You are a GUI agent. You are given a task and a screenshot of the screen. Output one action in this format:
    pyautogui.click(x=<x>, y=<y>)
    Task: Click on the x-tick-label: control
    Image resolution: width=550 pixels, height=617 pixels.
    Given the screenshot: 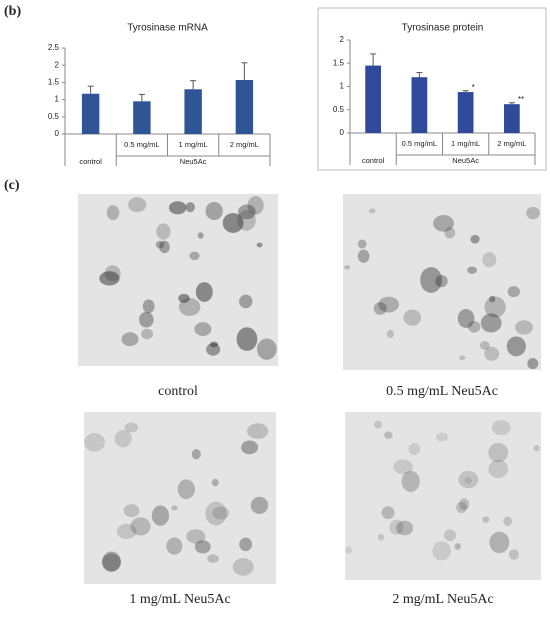 What is the action you would take?
    pyautogui.click(x=373, y=160)
    